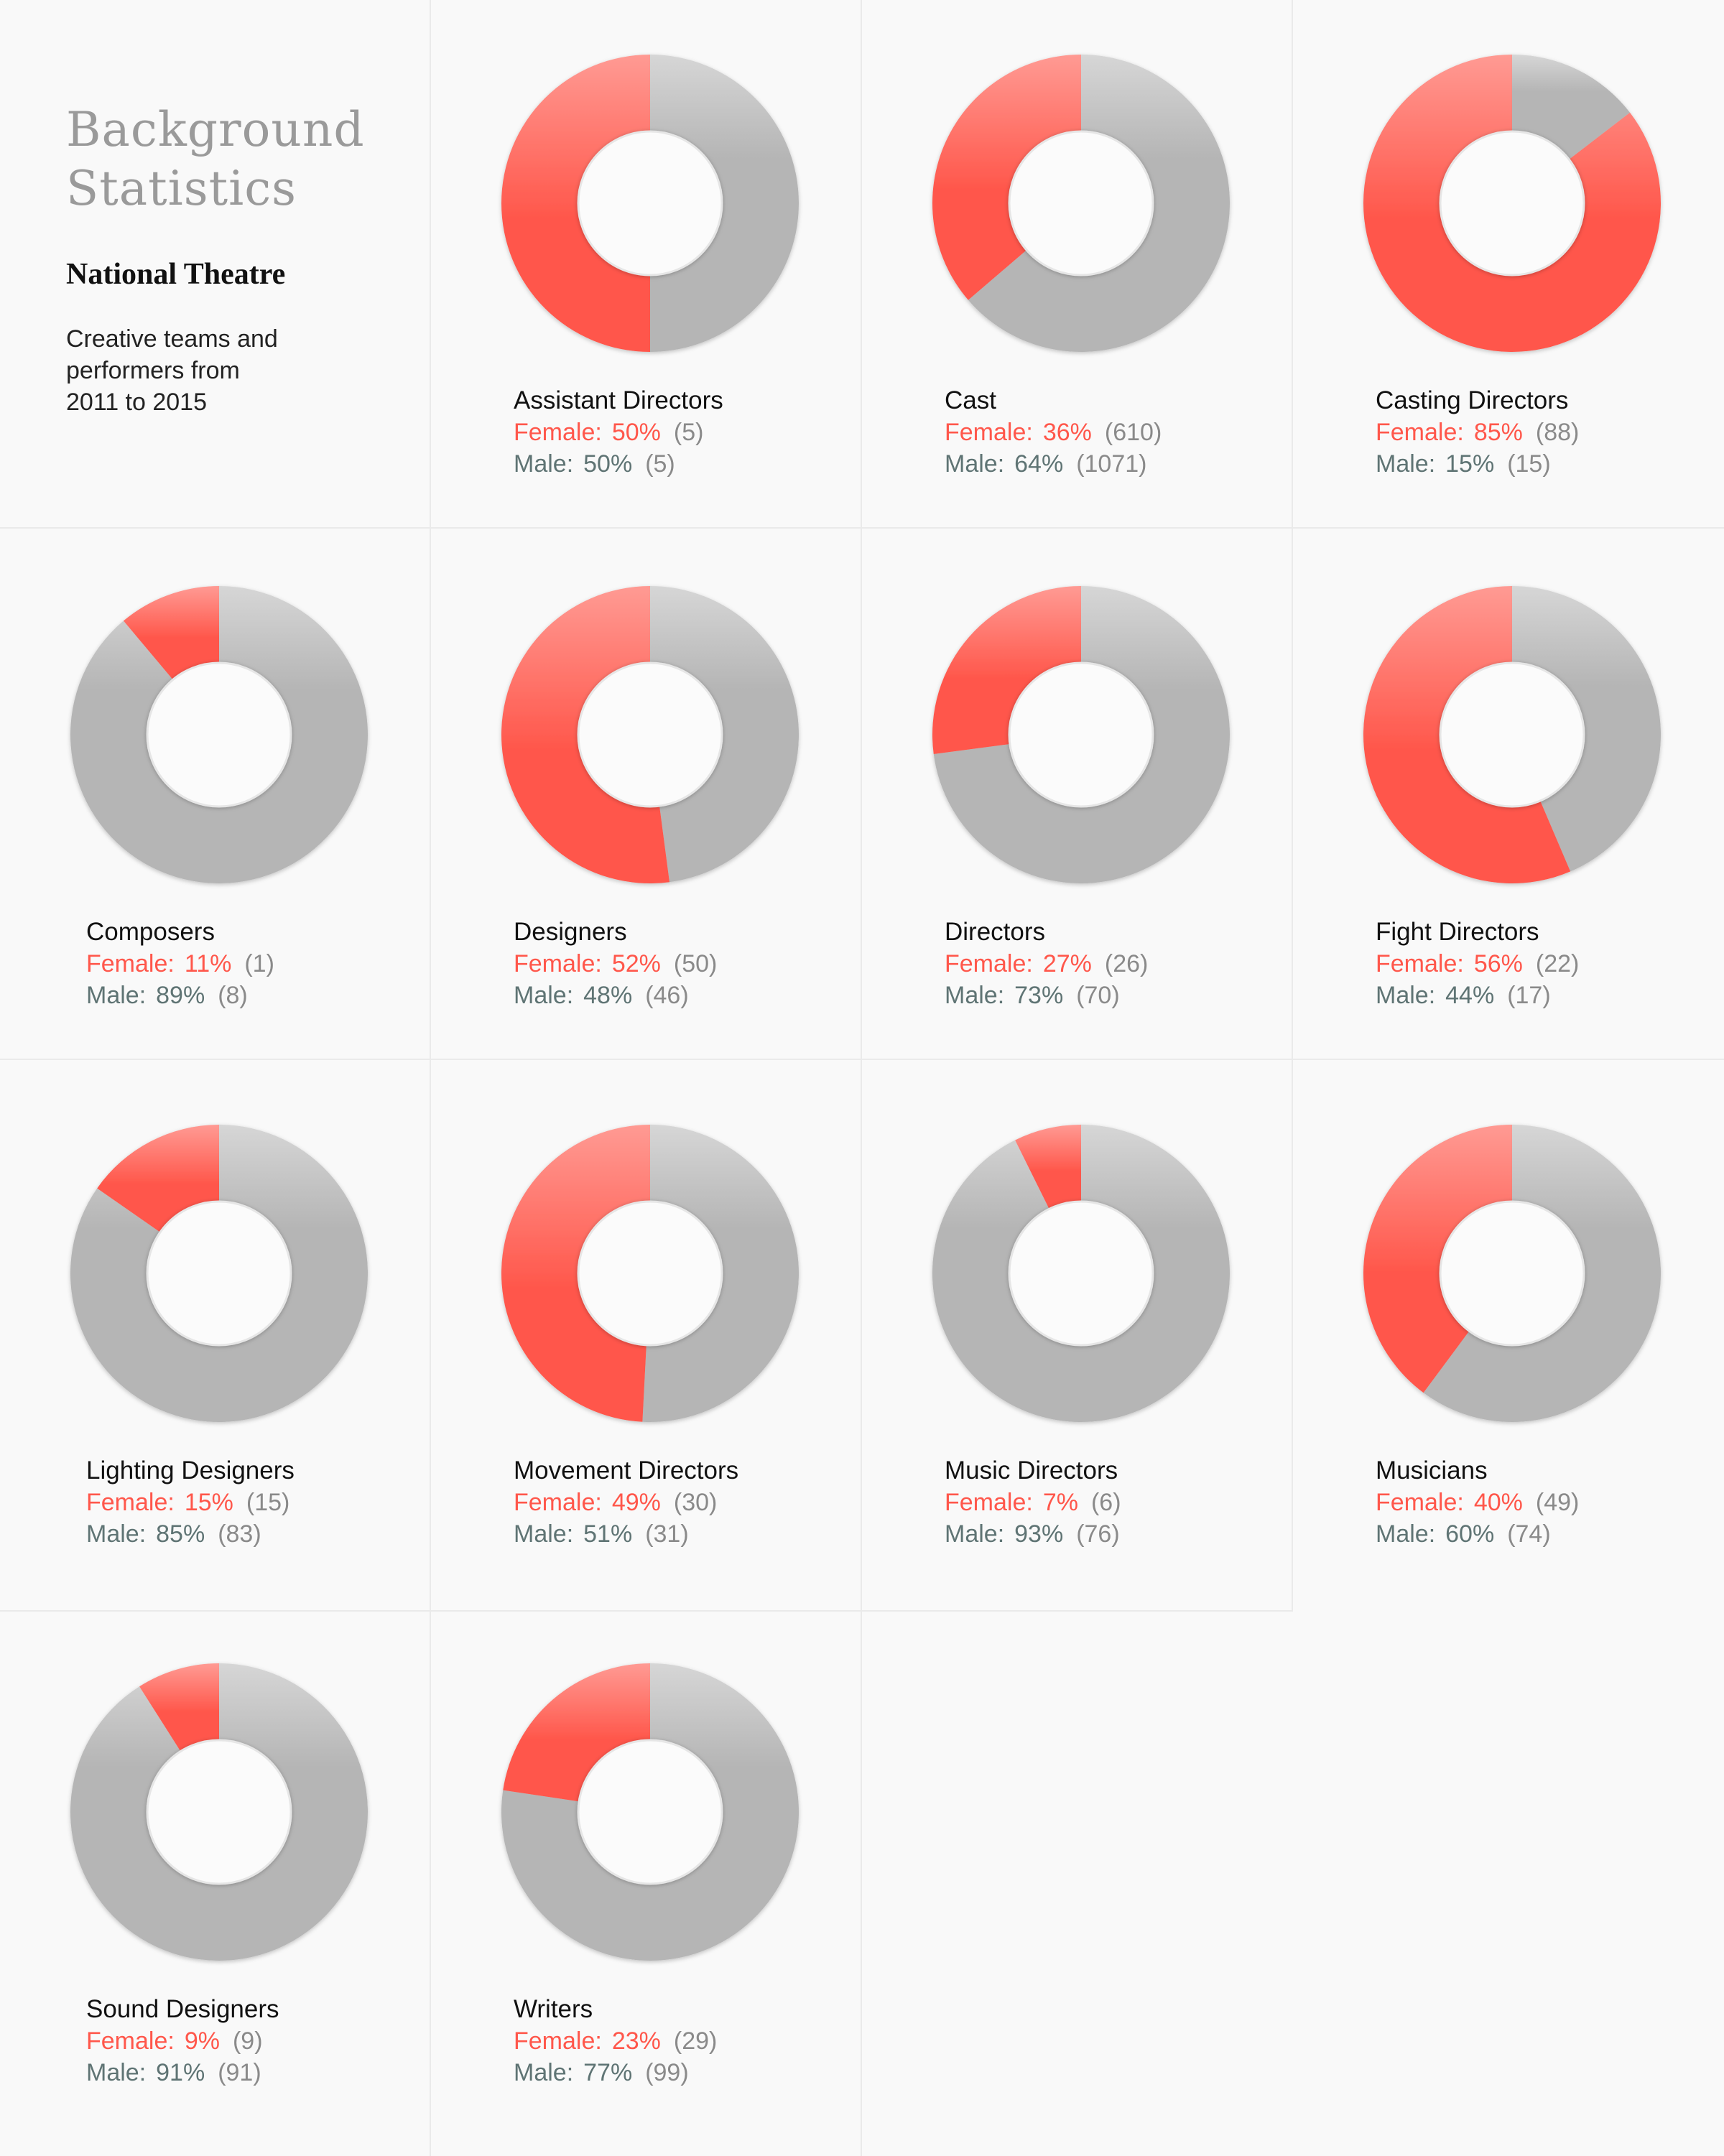  I want to click on male-percent: 73%, so click(1039, 995).